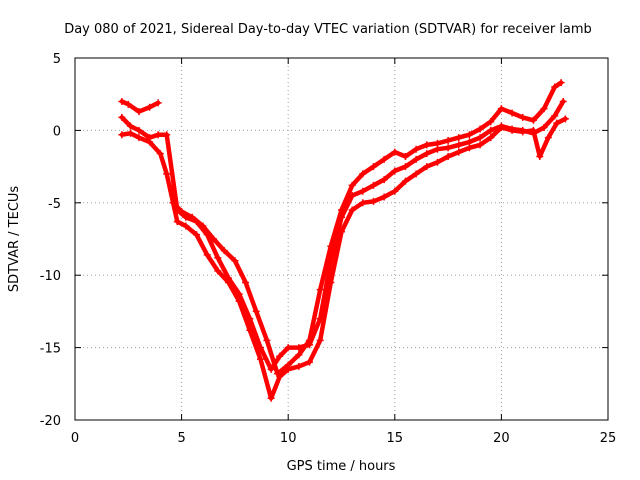 Image resolution: width=640 pixels, height=480 pixels. What do you see at coordinates (57, 59) in the screenshot?
I see `y-tick-label: 5` at bounding box center [57, 59].